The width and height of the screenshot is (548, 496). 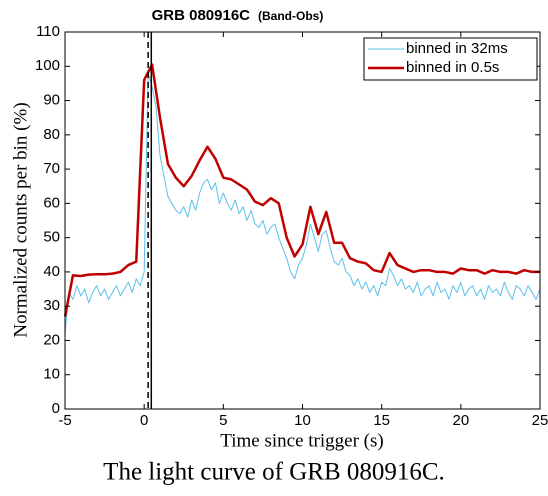 I want to click on x-tick-label: 0, so click(x=144, y=420).